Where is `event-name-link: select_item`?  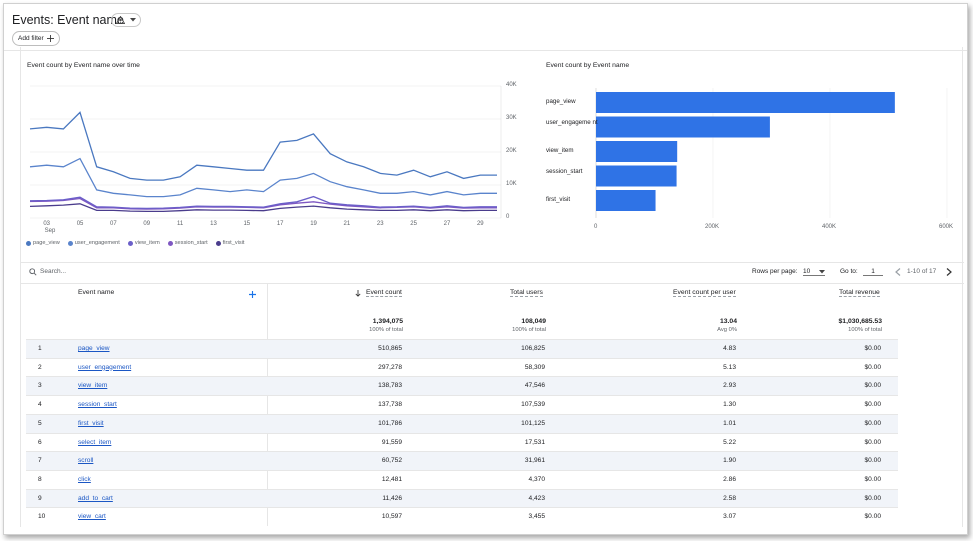 event-name-link: select_item is located at coordinates (95, 442).